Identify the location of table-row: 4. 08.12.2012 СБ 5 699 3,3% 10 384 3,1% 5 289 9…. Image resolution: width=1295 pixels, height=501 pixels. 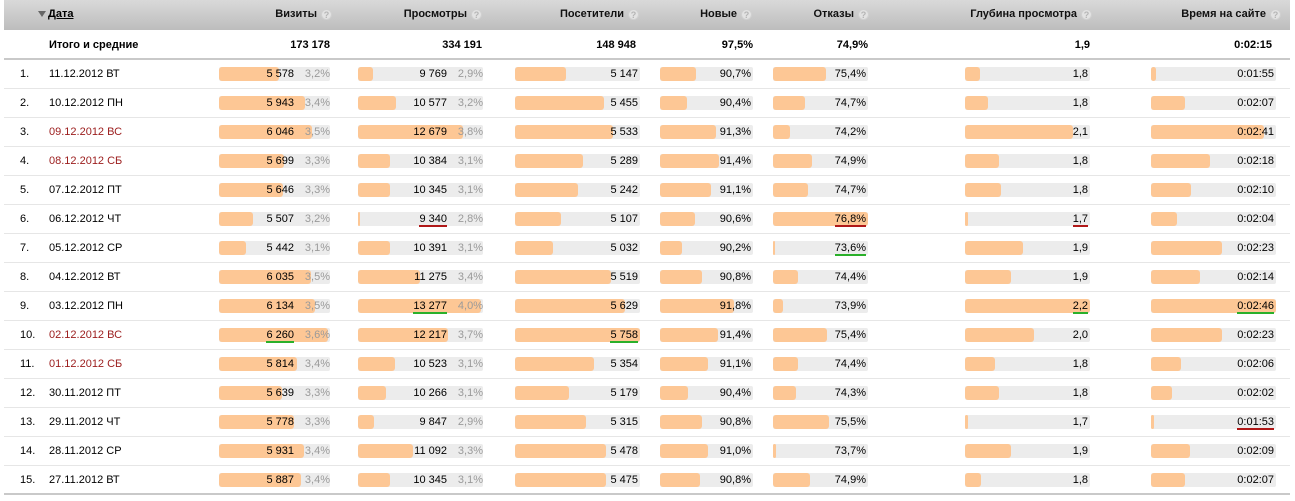
(647, 161).